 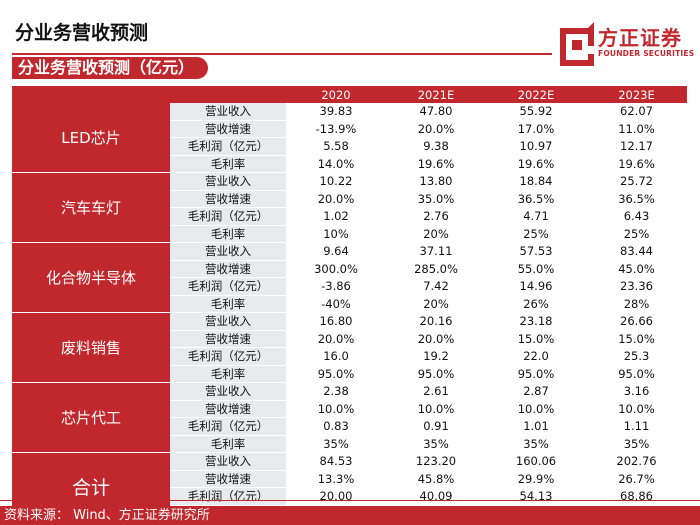 I want to click on value-cell: 7.42, so click(x=436, y=286).